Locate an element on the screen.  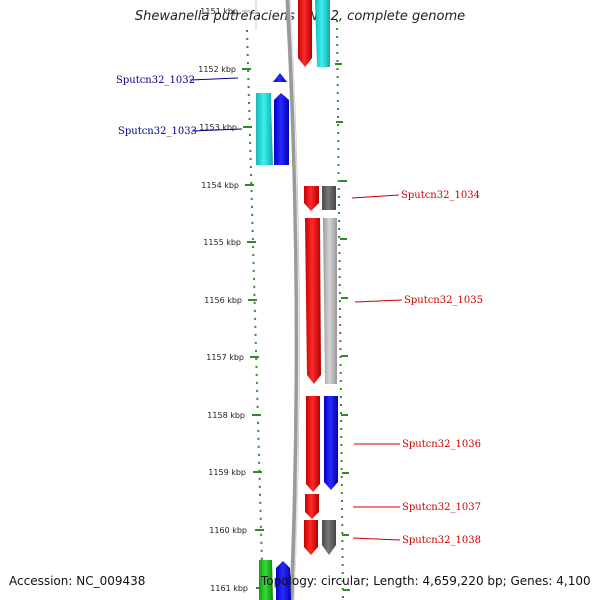
tick-label: 1157 kbp is located at coordinates (225, 357).